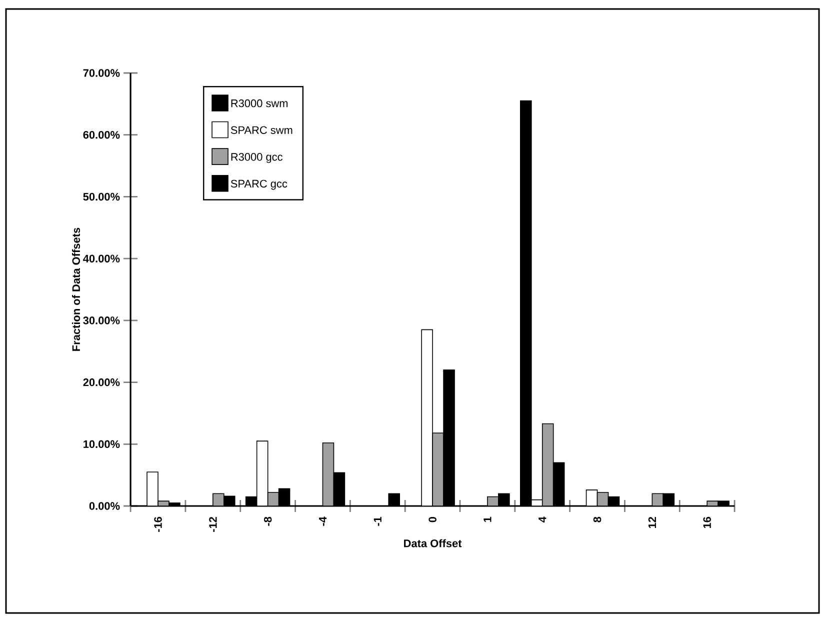 This screenshot has height=621, width=825. I want to click on y-tick-label: 50.00%, so click(101, 196).